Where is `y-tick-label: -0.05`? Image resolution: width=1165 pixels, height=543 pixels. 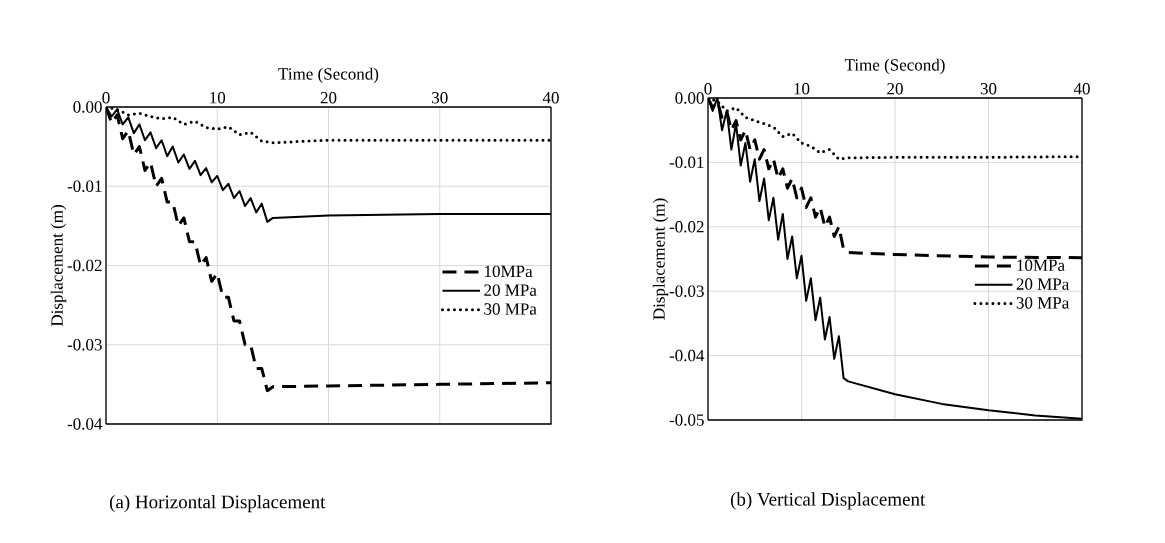 y-tick-label: -0.05 is located at coordinates (686, 420).